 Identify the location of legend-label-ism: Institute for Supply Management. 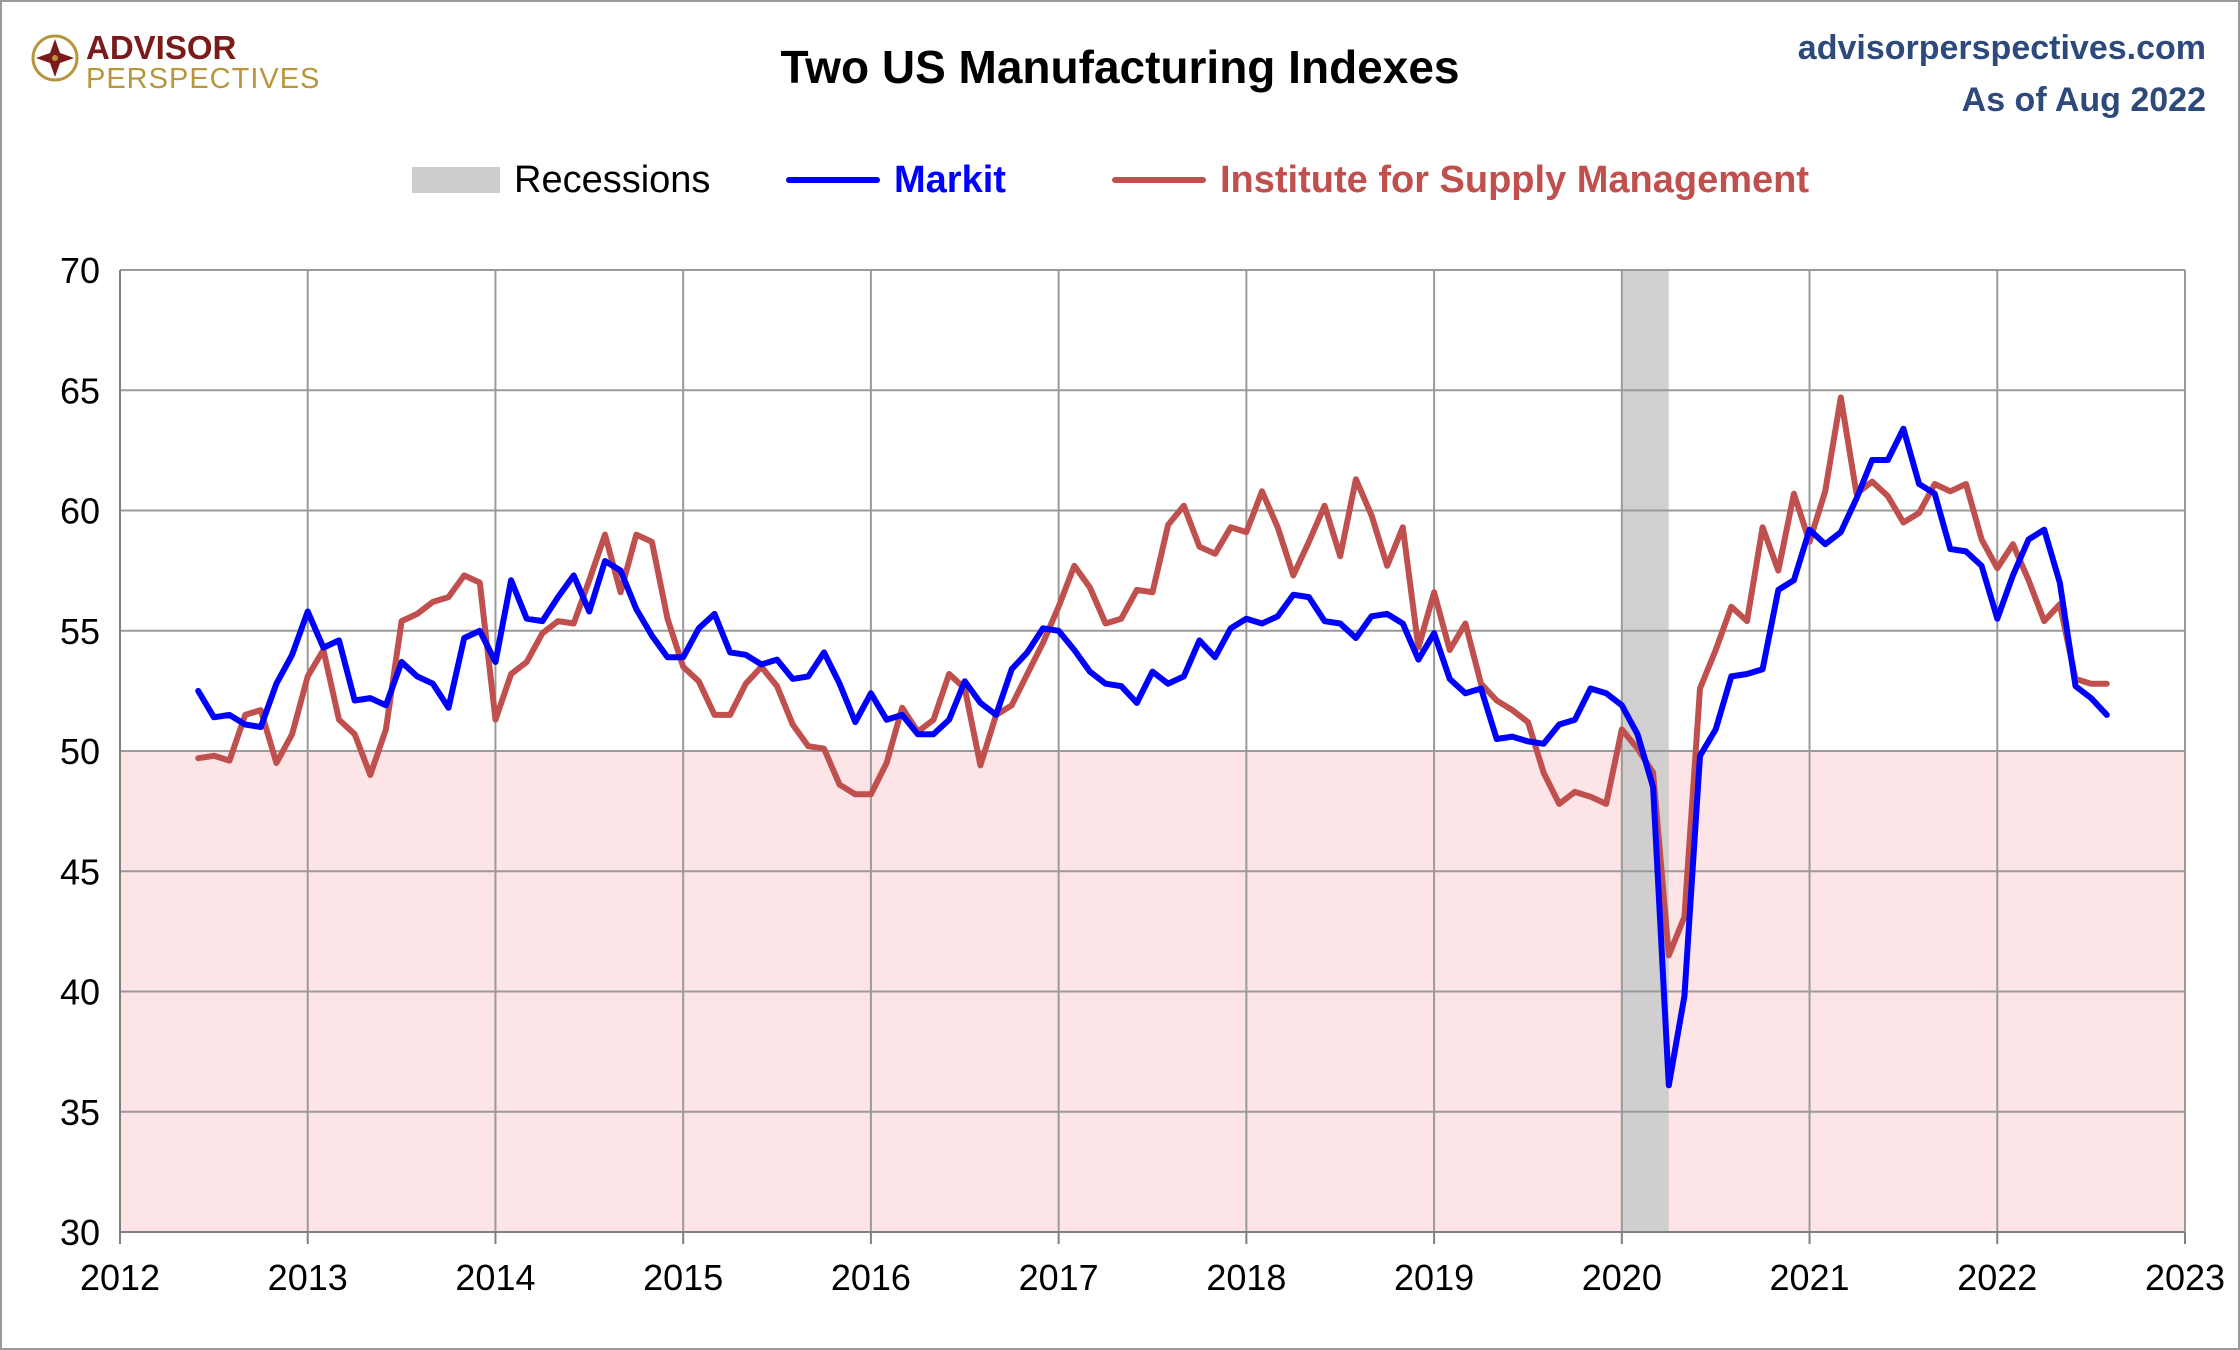
(1515, 179).